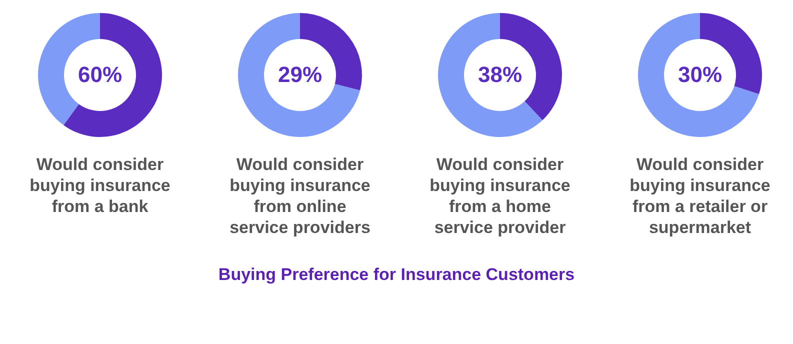 The image size is (793, 344). What do you see at coordinates (500, 74) in the screenshot?
I see `data-label: 38%` at bounding box center [500, 74].